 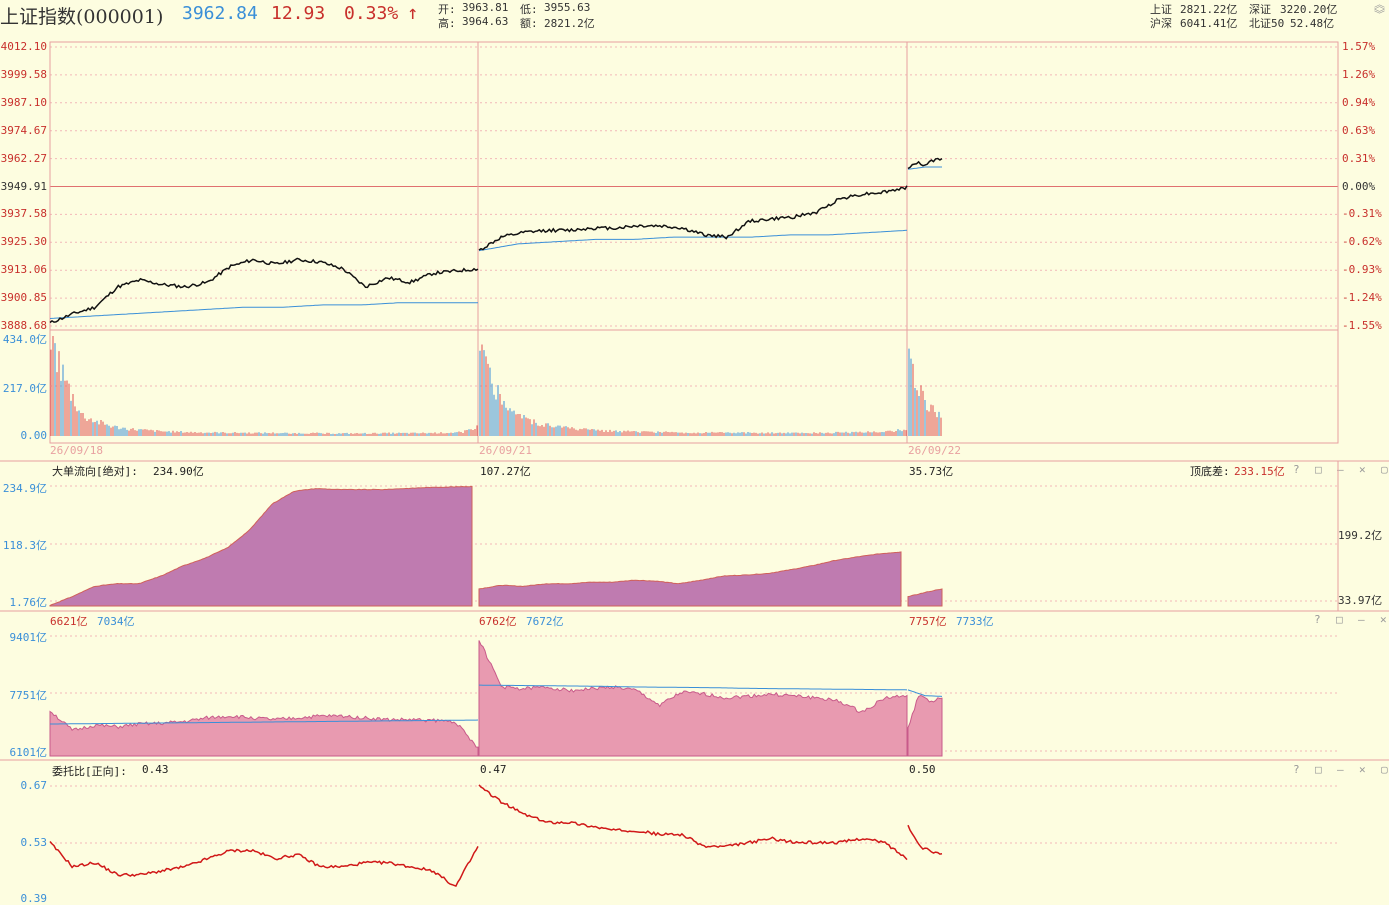 I want to click on open-label: 开:, so click(x=447, y=9).